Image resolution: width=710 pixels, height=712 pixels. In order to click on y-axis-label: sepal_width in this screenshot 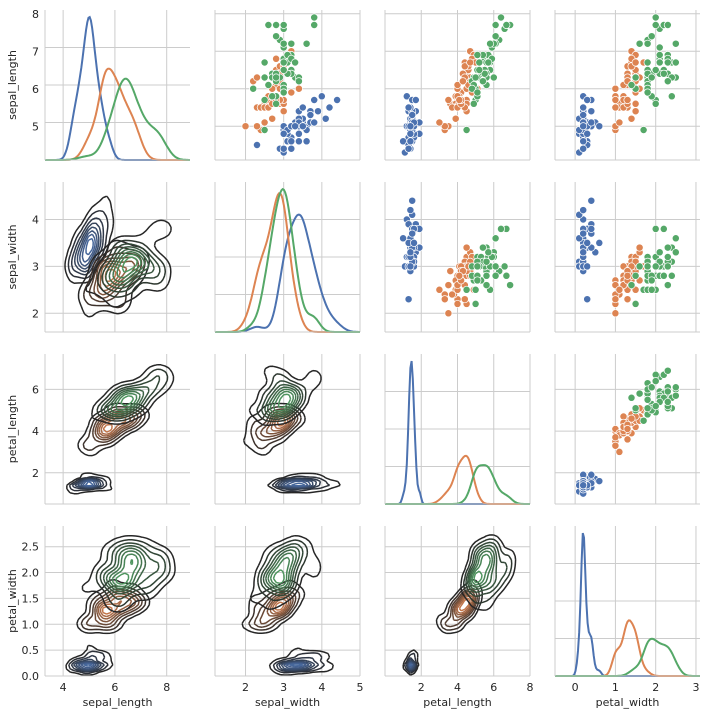, I will do `click(12, 256)`.